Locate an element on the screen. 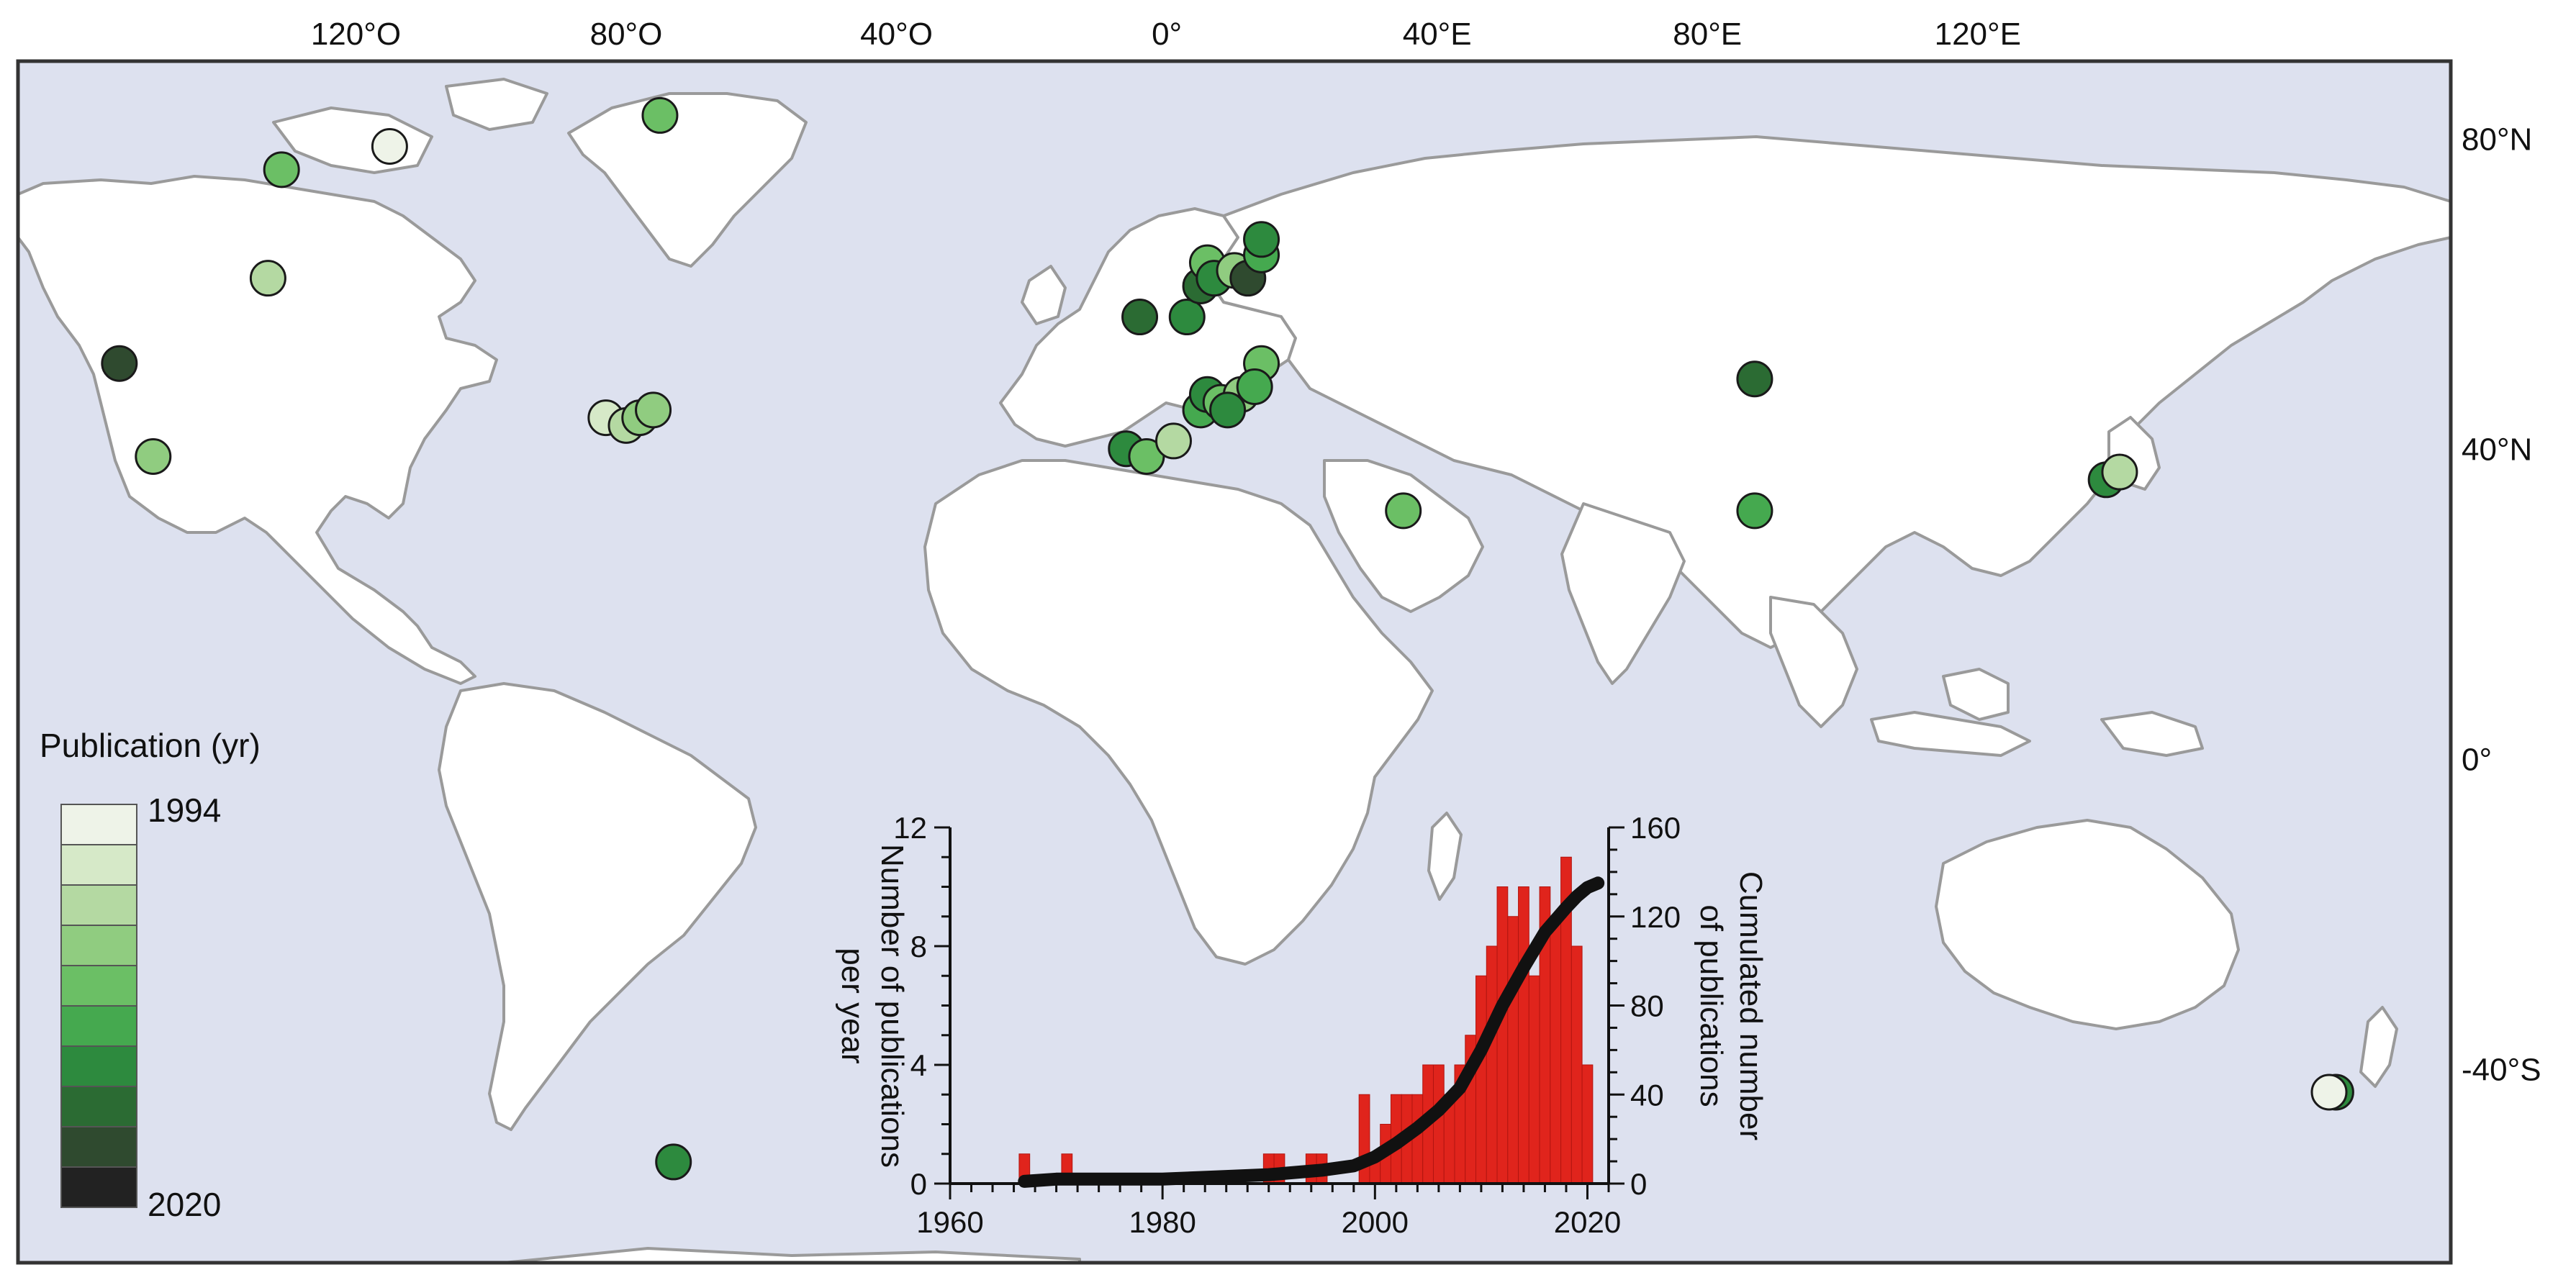 The height and width of the screenshot is (1280, 2576). africa is located at coordinates (1178, 712).